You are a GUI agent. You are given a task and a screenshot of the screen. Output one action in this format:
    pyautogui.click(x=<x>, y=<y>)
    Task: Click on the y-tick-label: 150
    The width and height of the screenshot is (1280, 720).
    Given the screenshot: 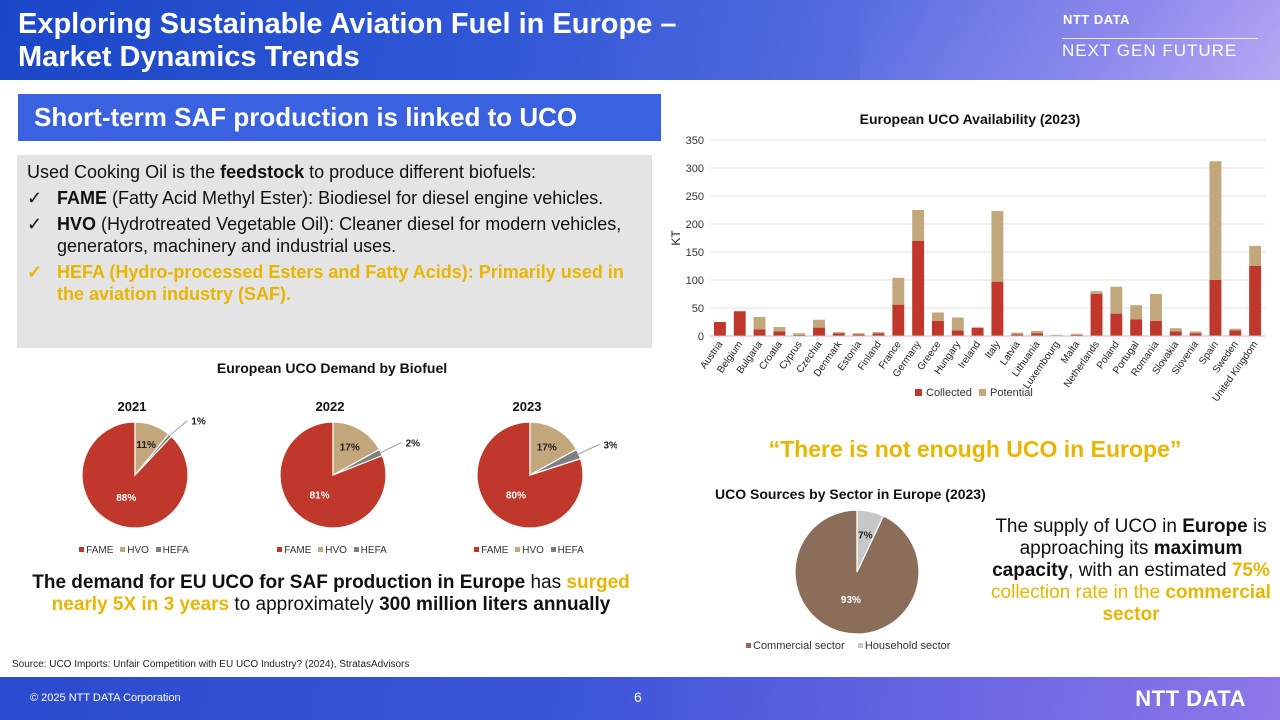 What is the action you would take?
    pyautogui.click(x=695, y=253)
    